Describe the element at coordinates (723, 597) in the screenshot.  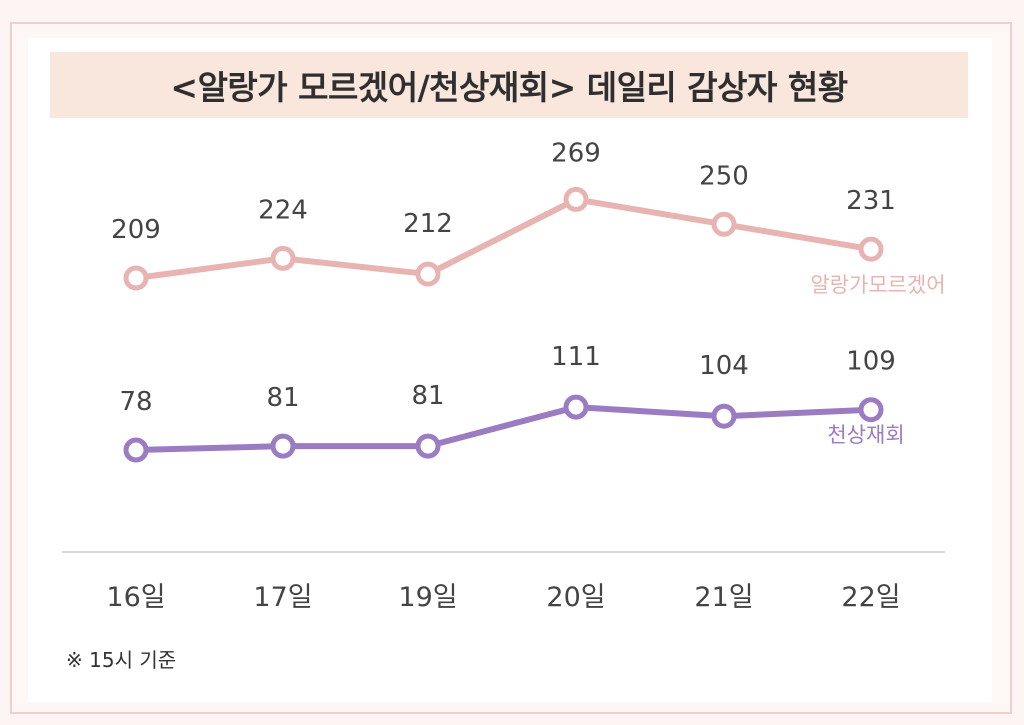
I see `x-tick-label: 21일` at that location.